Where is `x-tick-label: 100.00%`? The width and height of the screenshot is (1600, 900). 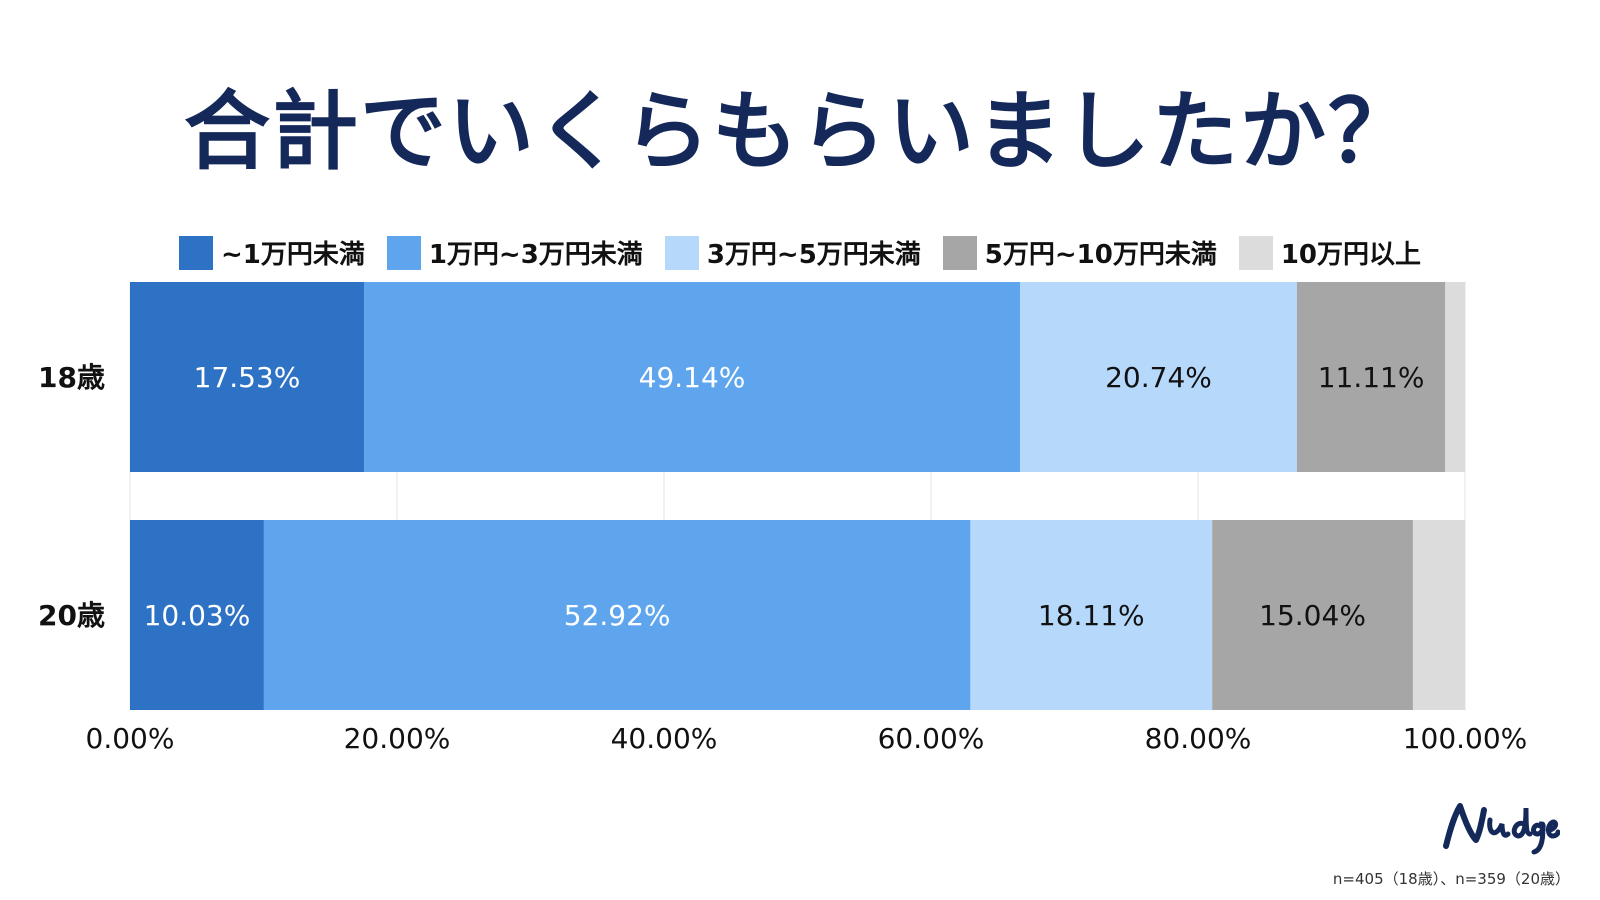 x-tick-label: 100.00% is located at coordinates (1465, 738).